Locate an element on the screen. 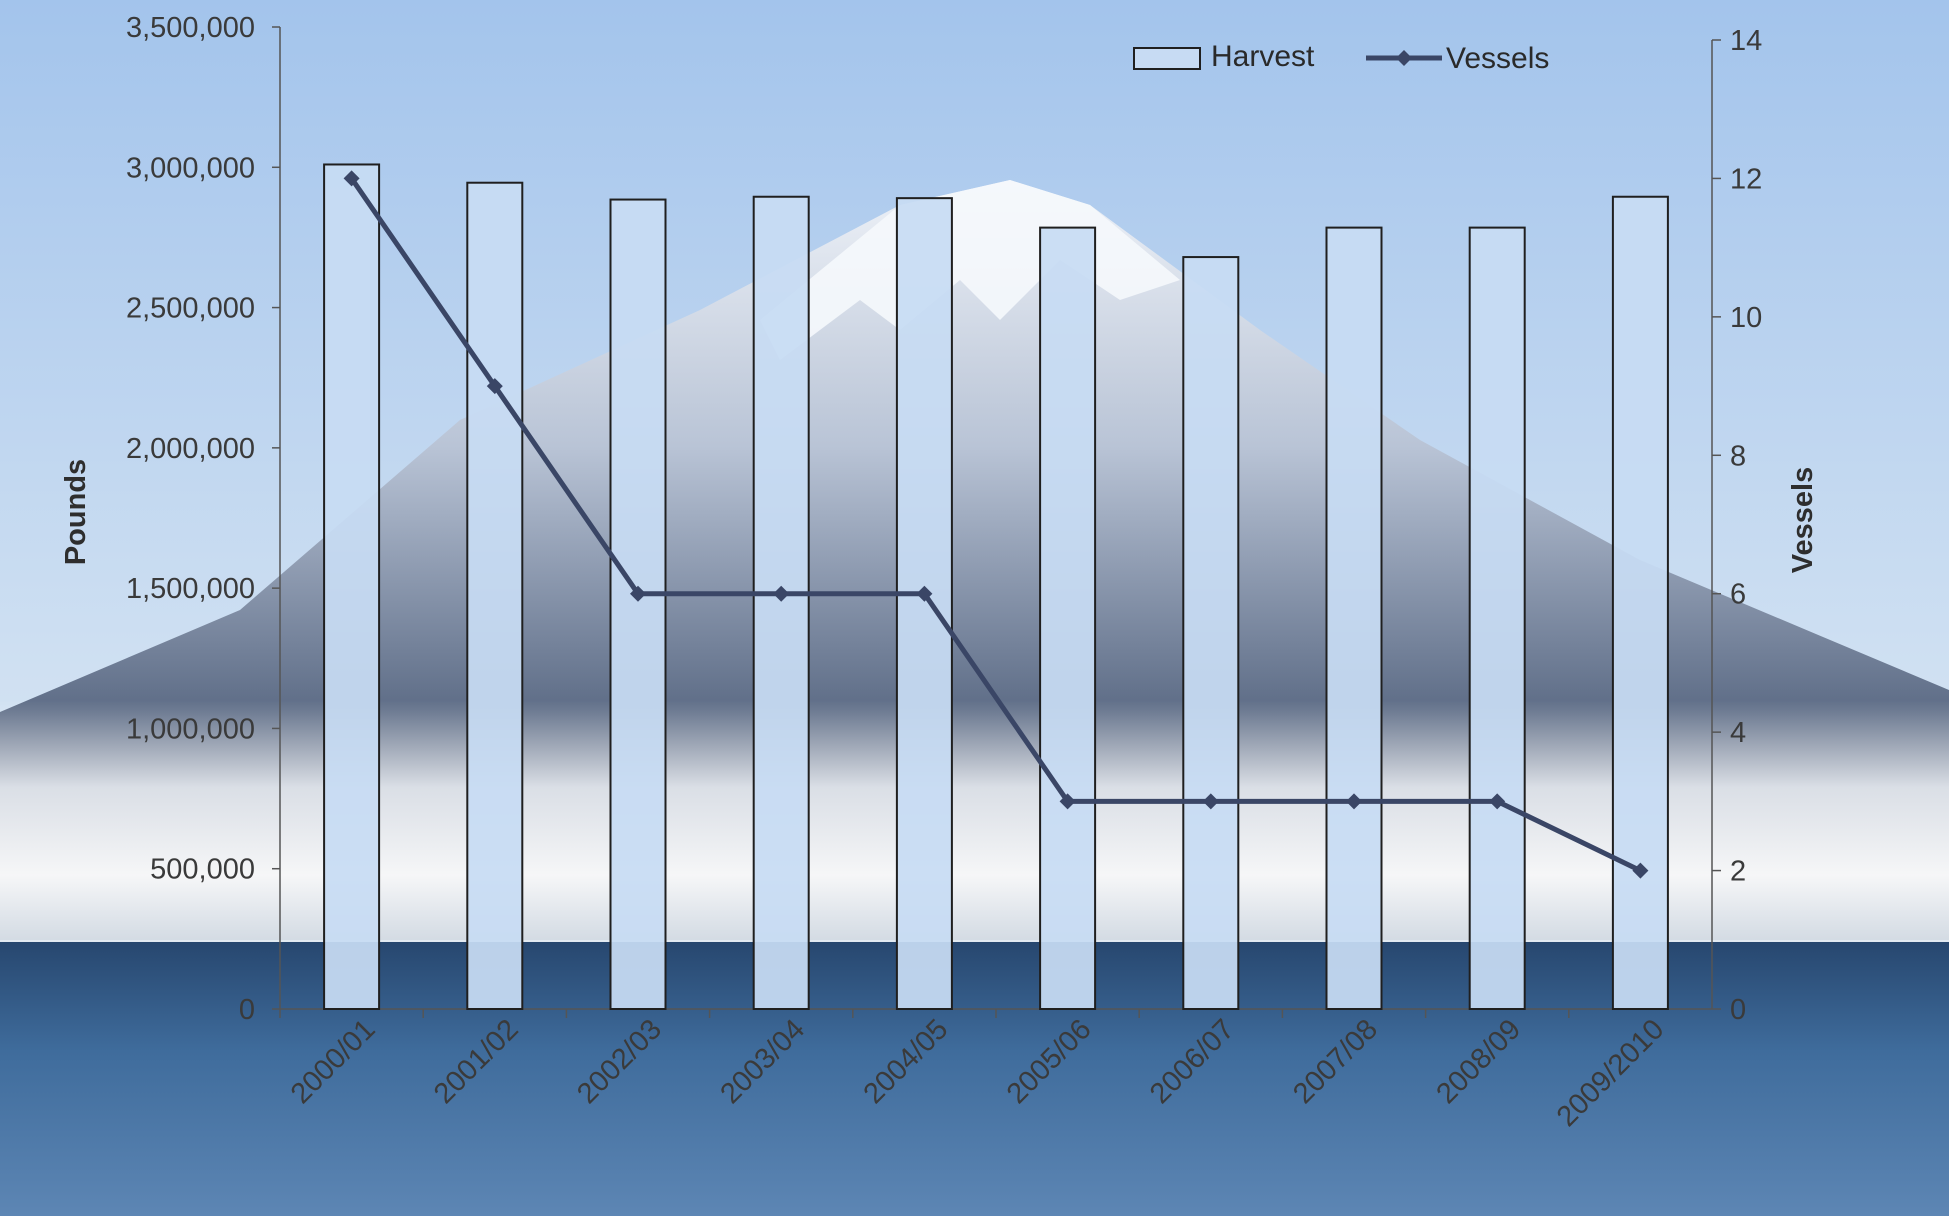 The image size is (1949, 1216). y-right-tick-label: 8 is located at coordinates (1738, 456).